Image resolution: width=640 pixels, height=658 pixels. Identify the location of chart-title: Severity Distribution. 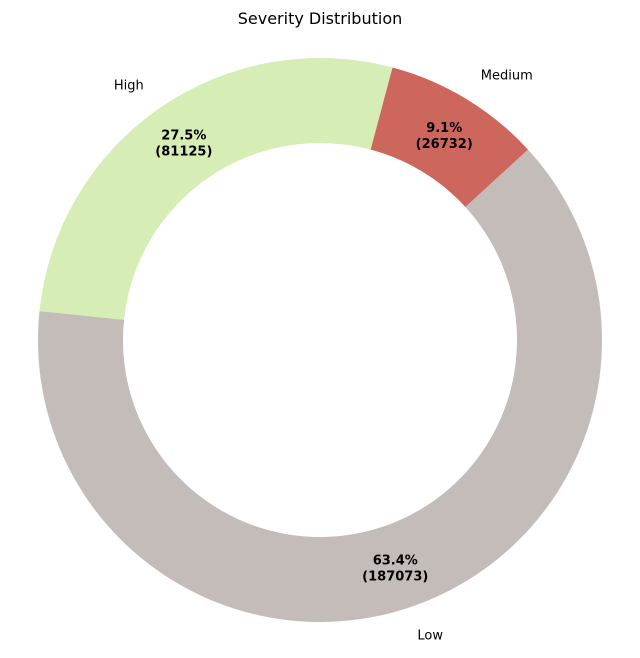
(320, 18).